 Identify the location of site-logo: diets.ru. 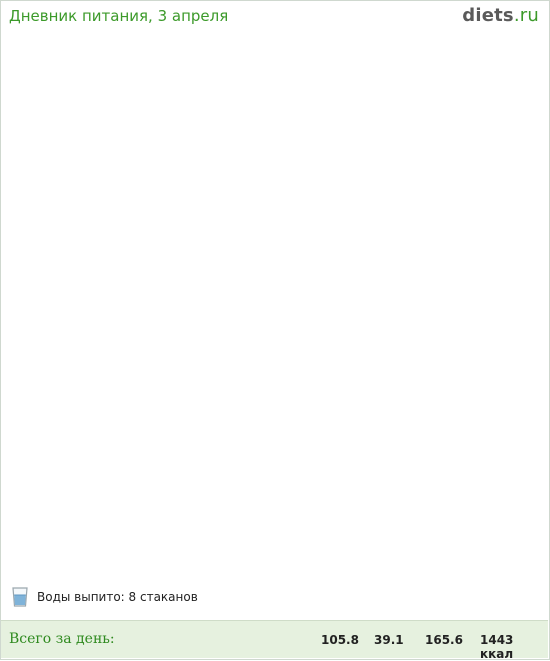
(500, 15).